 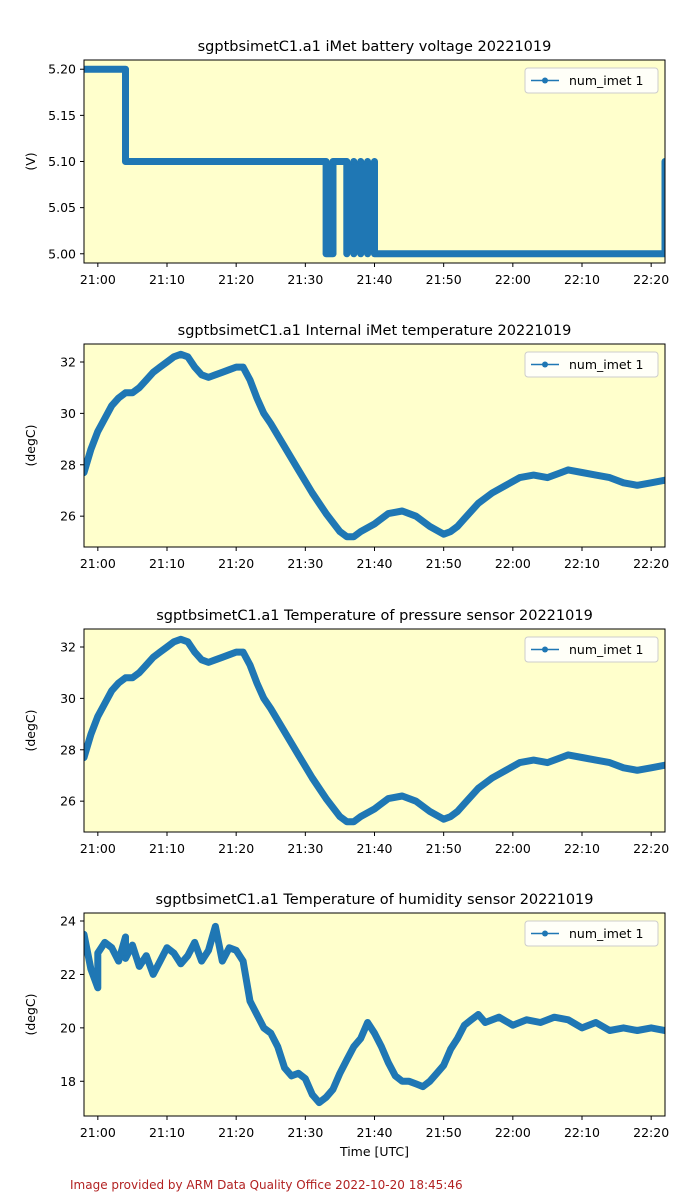 What do you see at coordinates (68, 974) in the screenshot?
I see `y-tick-label: 22` at bounding box center [68, 974].